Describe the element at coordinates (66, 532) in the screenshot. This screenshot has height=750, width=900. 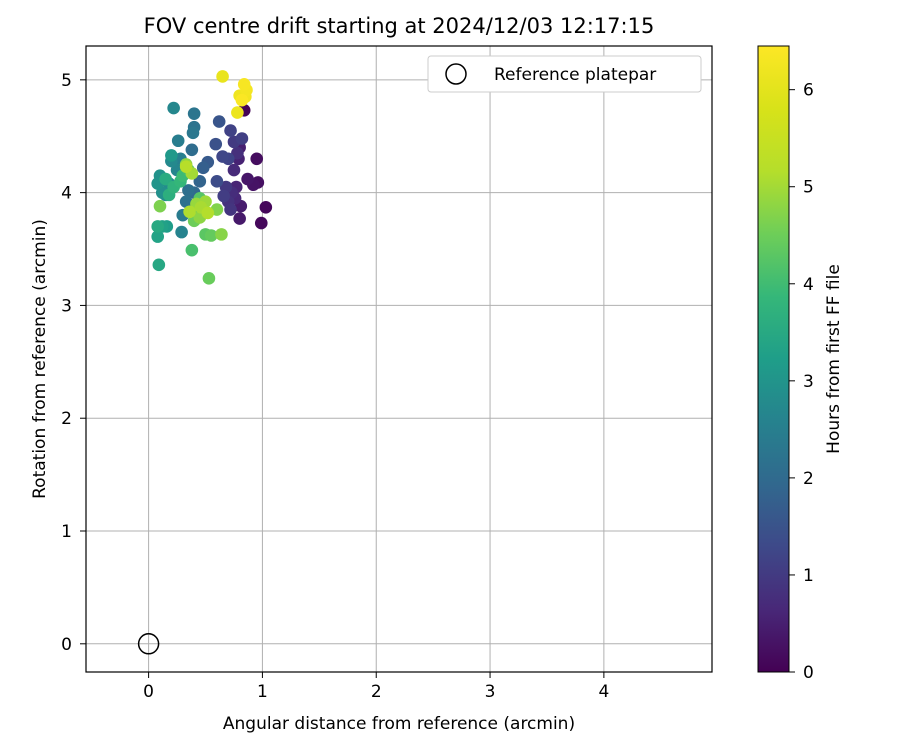
I see `y-tick-label: 1` at that location.